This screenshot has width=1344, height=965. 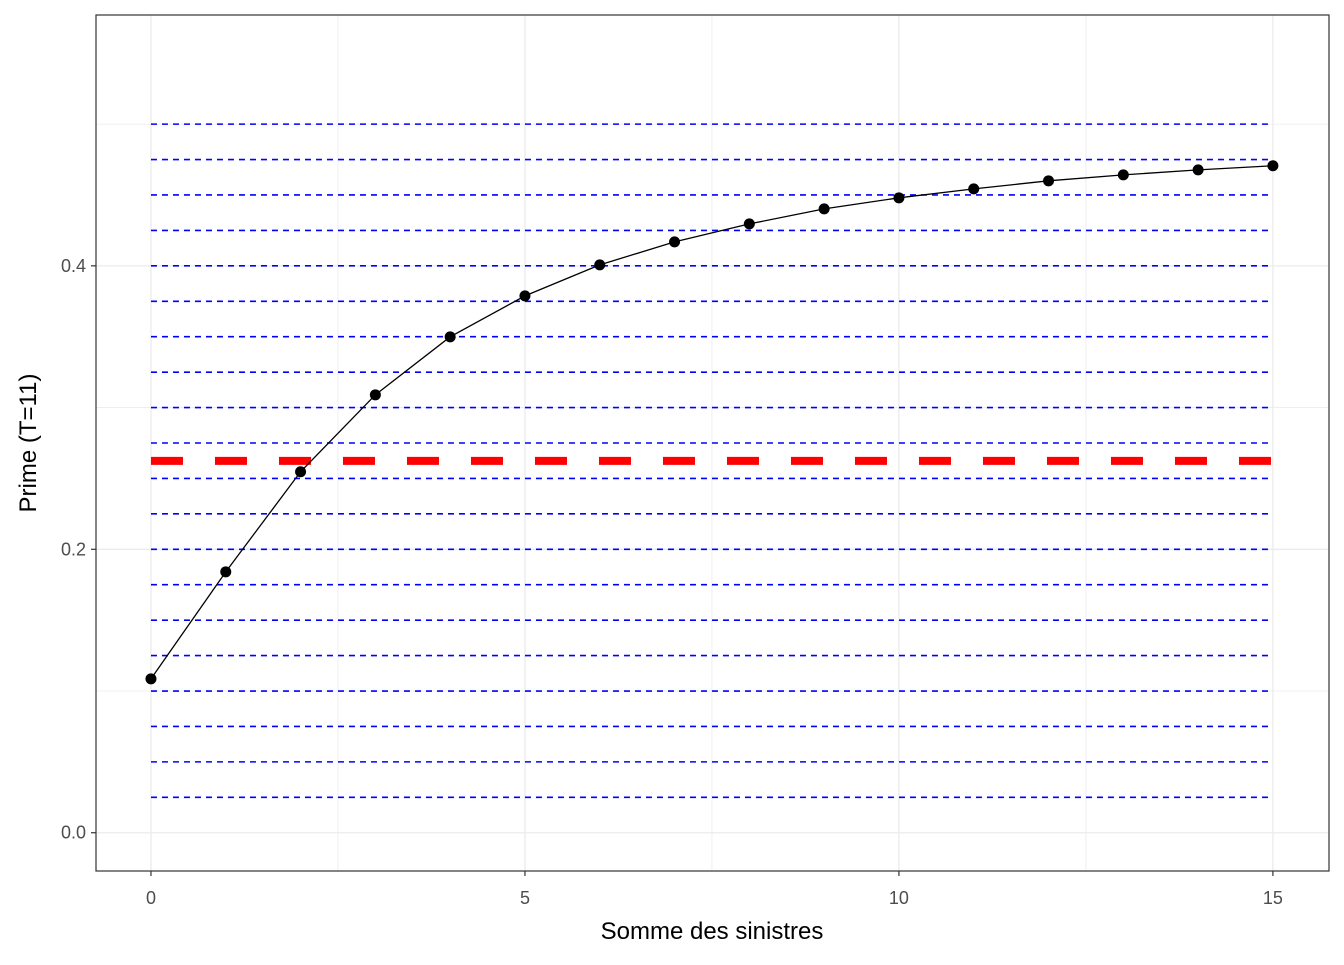 What do you see at coordinates (525, 898) in the screenshot?
I see `x-tick-label: 5` at bounding box center [525, 898].